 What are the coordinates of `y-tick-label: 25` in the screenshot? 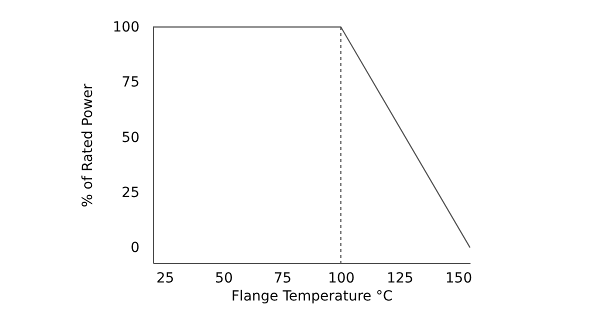 It's located at (131, 192).